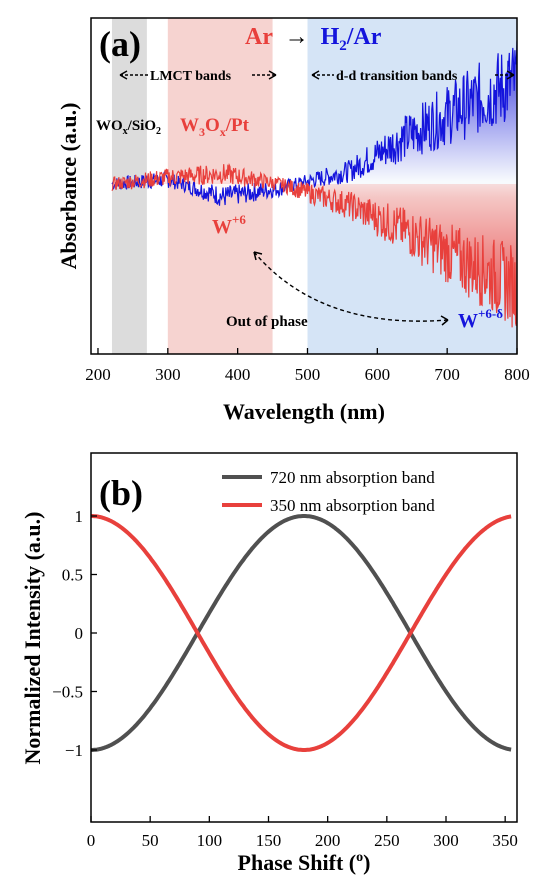  I want to click on lmct-label: LMCT bands, so click(191, 76).